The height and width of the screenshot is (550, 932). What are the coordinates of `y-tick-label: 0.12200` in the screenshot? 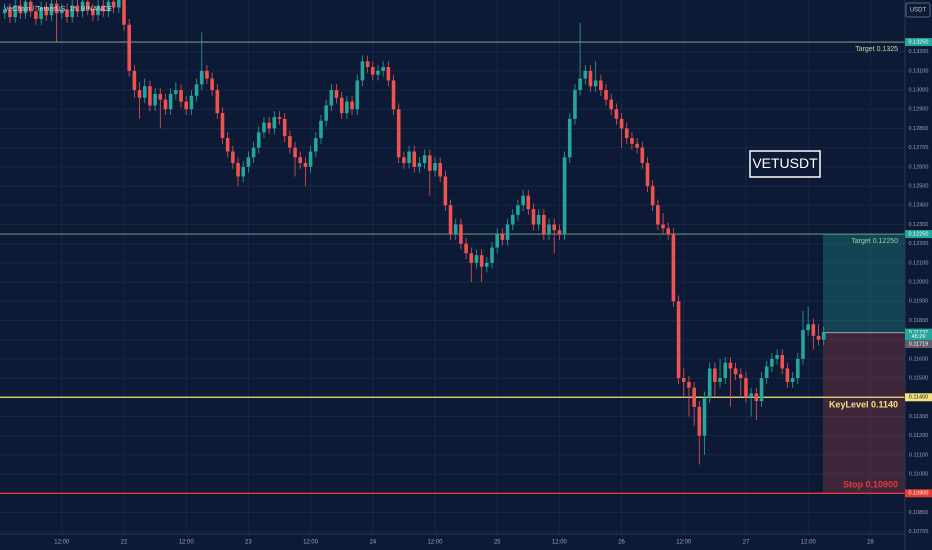 It's located at (919, 244).